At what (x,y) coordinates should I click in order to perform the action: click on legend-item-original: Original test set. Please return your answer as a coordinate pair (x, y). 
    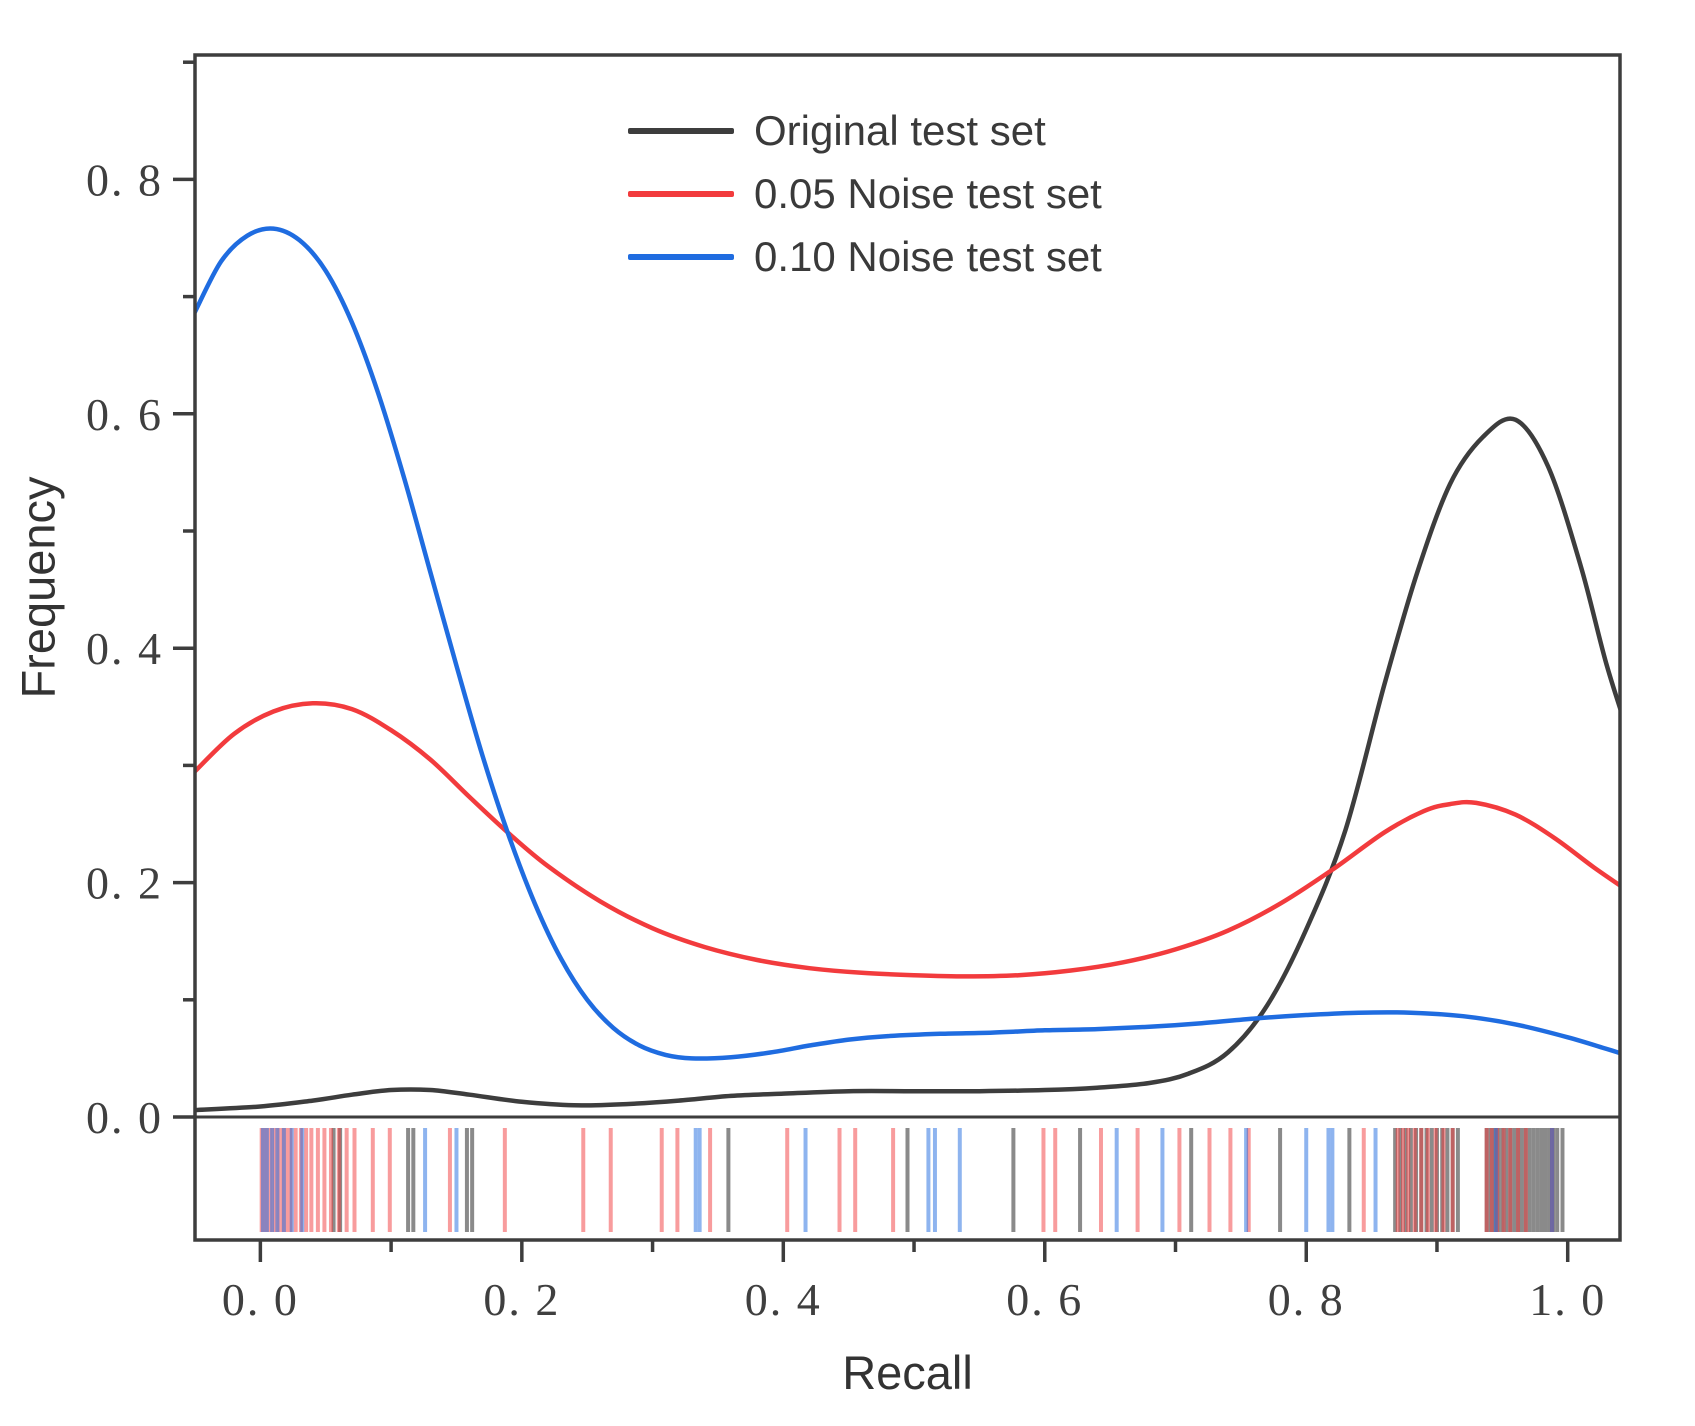
    Looking at the image, I should click on (865, 130).